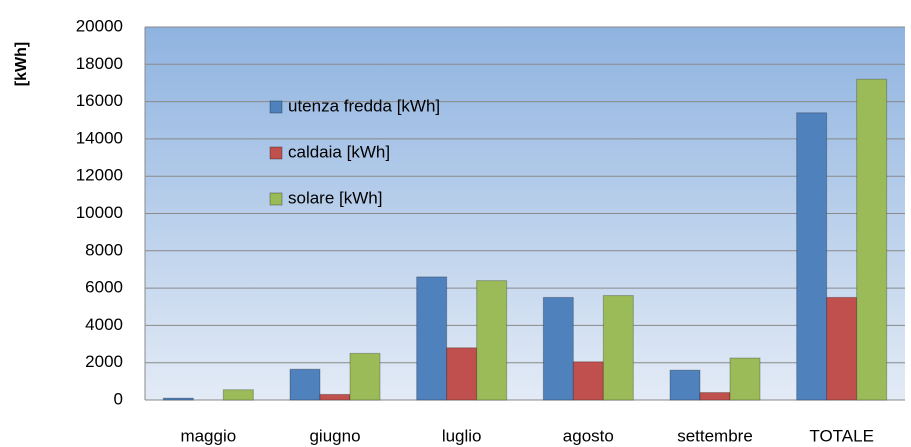 This screenshot has width=911, height=447. Describe the element at coordinates (334, 435) in the screenshot. I see `x-tick-label: giugno` at that location.